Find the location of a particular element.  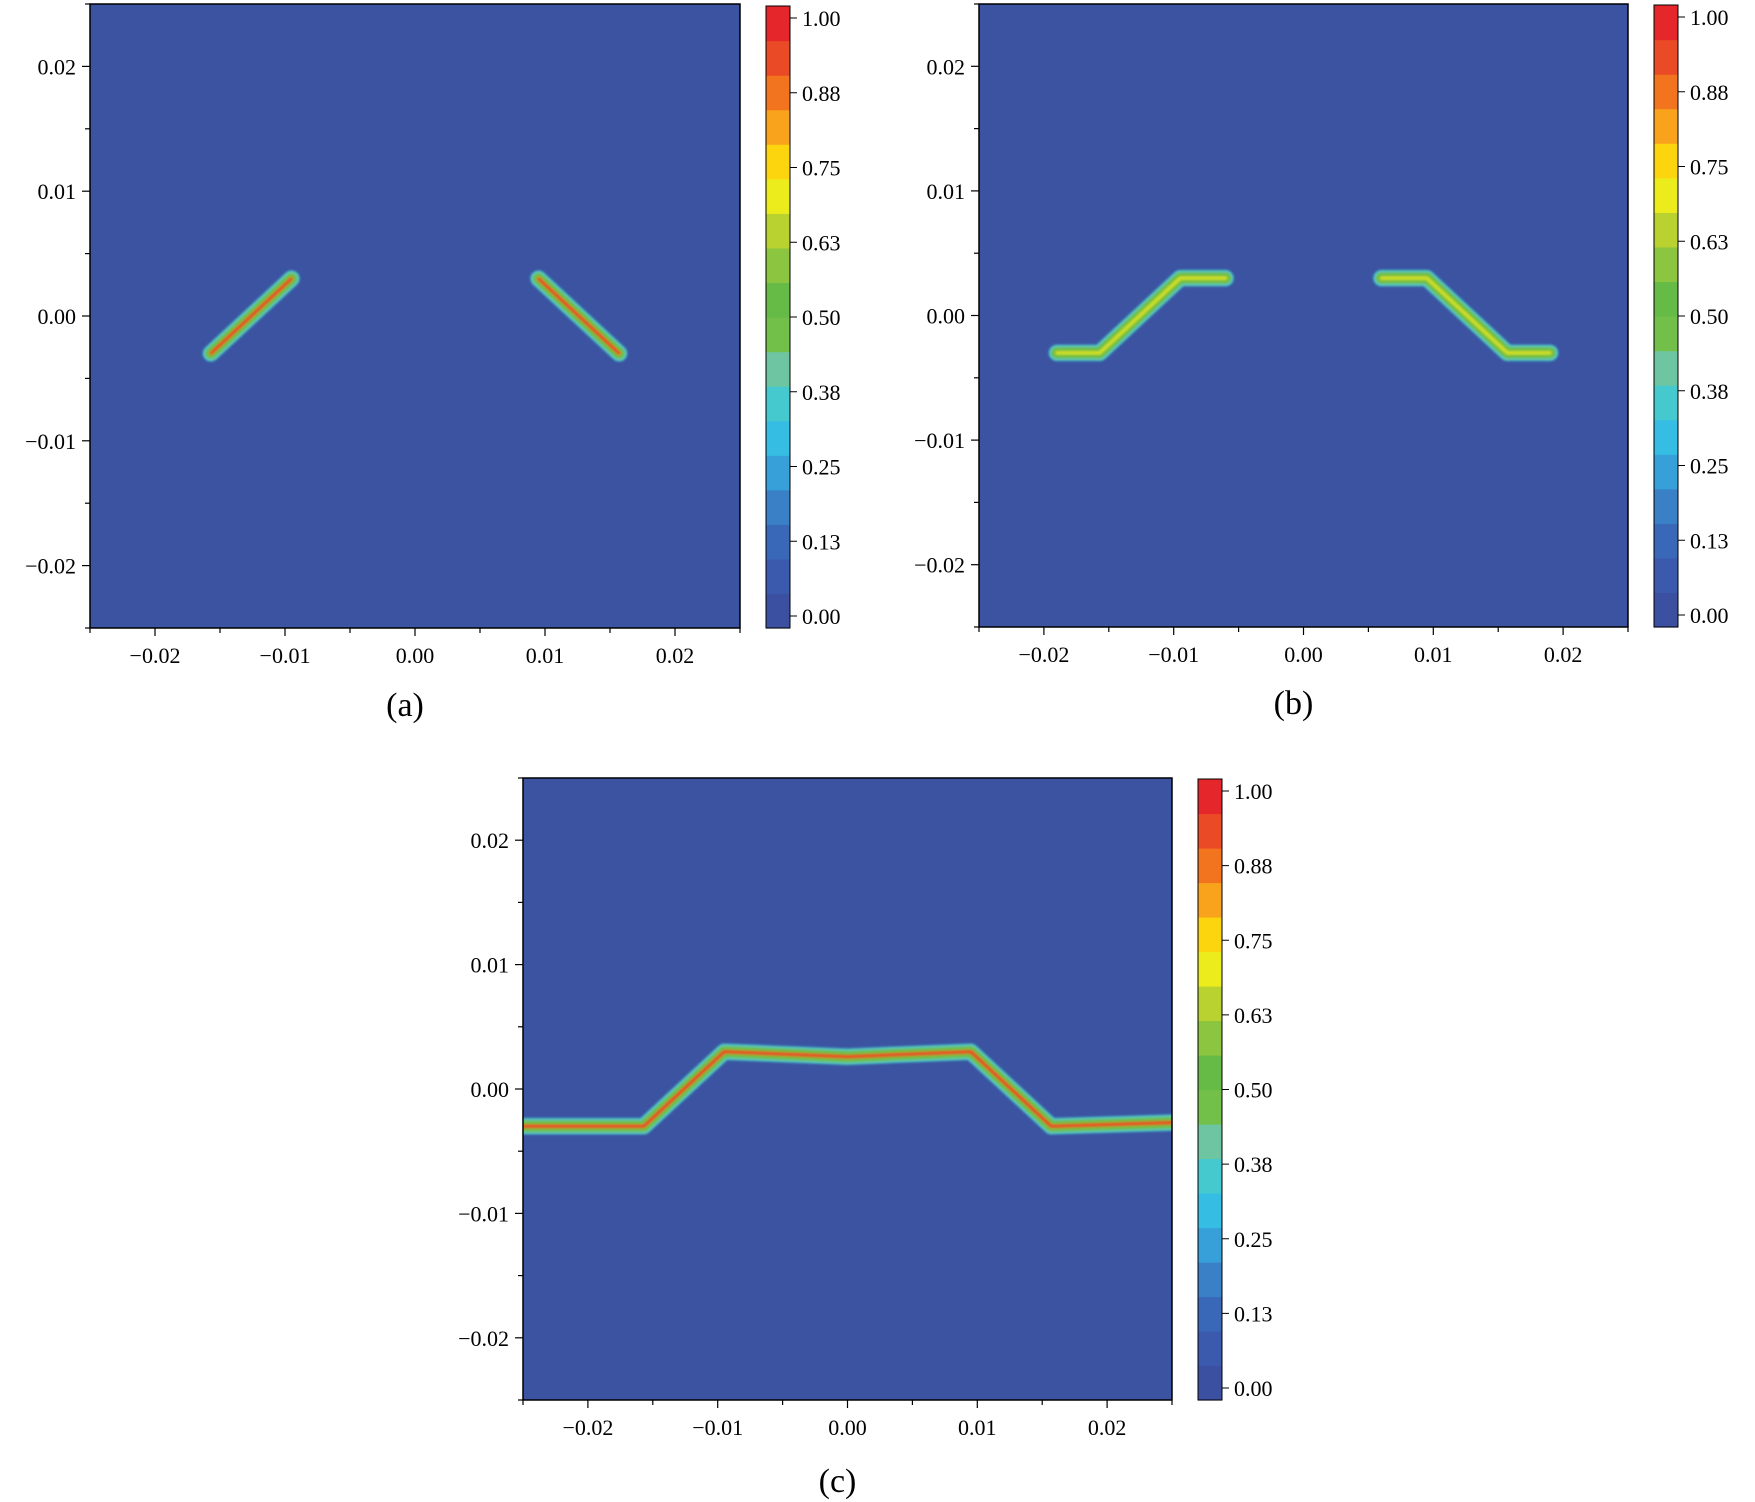

x-tick-label: −0.01 is located at coordinates (1173, 654).